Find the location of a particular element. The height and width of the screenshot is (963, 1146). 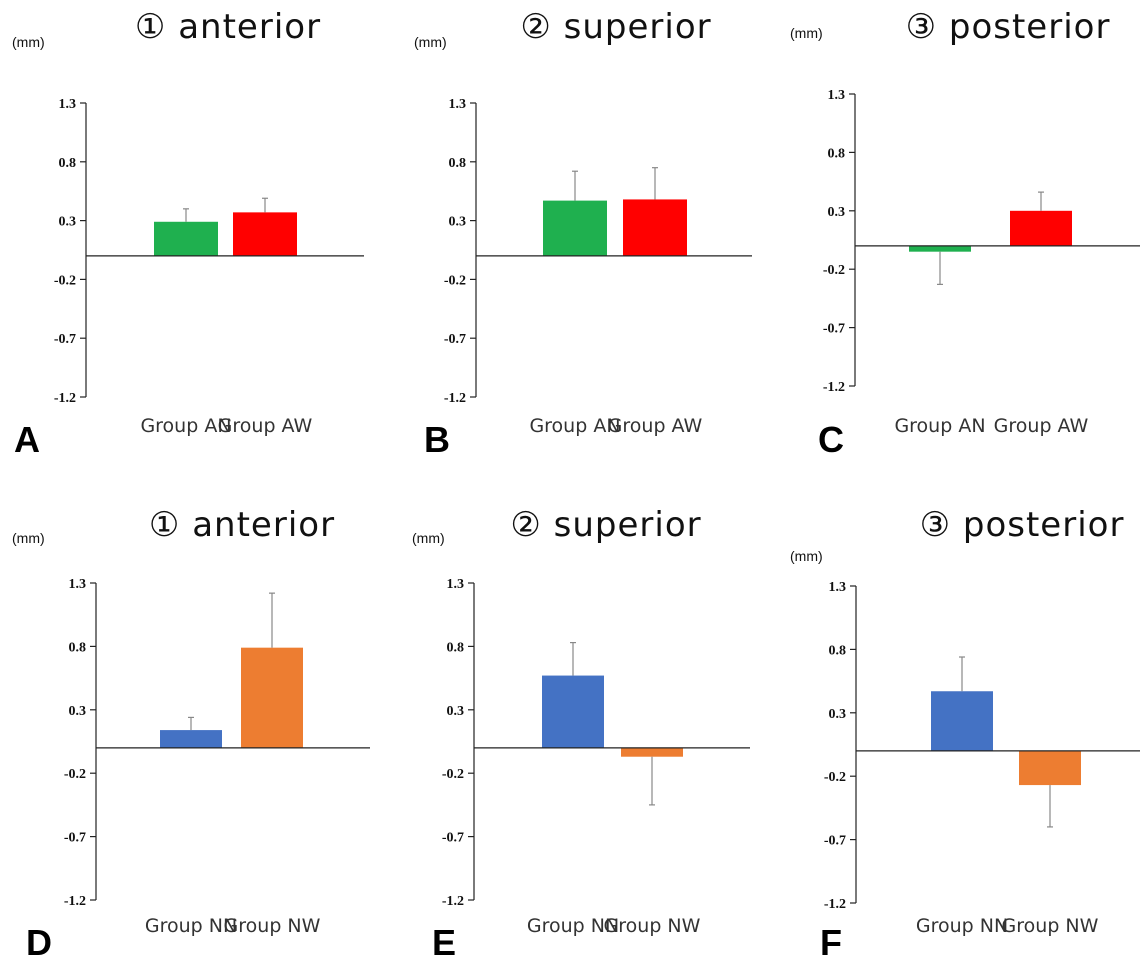

panel-label: D is located at coordinates (39, 942).